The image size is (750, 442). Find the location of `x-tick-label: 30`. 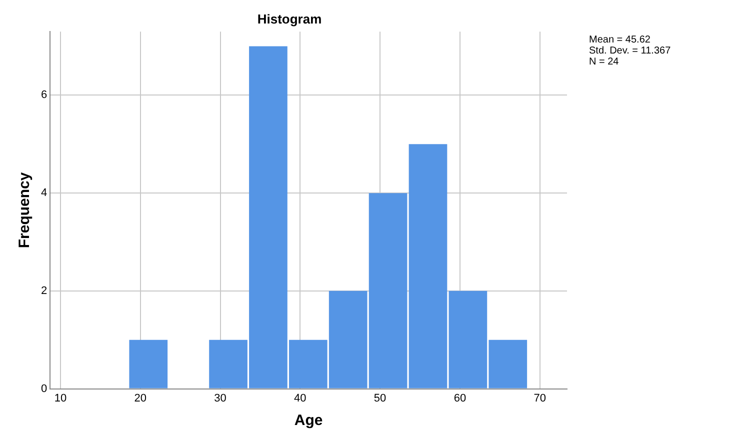

x-tick-label: 30 is located at coordinates (220, 398).